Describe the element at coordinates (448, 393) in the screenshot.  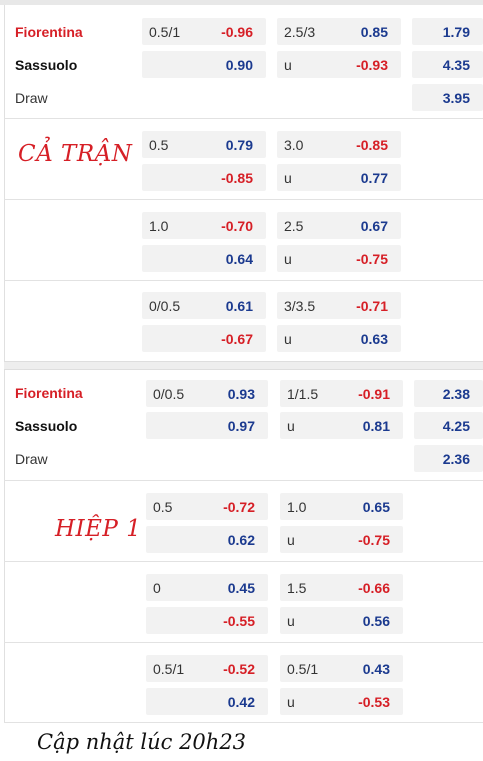
I see `1x2-home-odds: 2.38` at that location.